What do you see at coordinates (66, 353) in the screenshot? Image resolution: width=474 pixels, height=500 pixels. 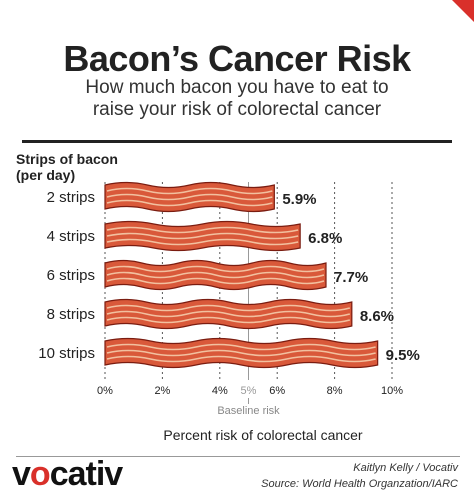 I see `category-label: 10 strips` at bounding box center [66, 353].